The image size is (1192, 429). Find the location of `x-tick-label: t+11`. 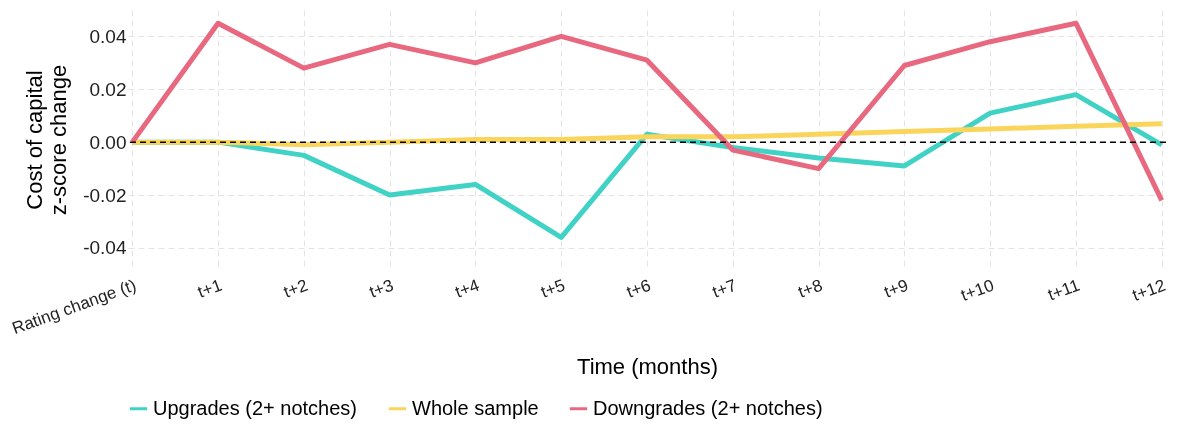

x-tick-label: t+11 is located at coordinates (1064, 290).